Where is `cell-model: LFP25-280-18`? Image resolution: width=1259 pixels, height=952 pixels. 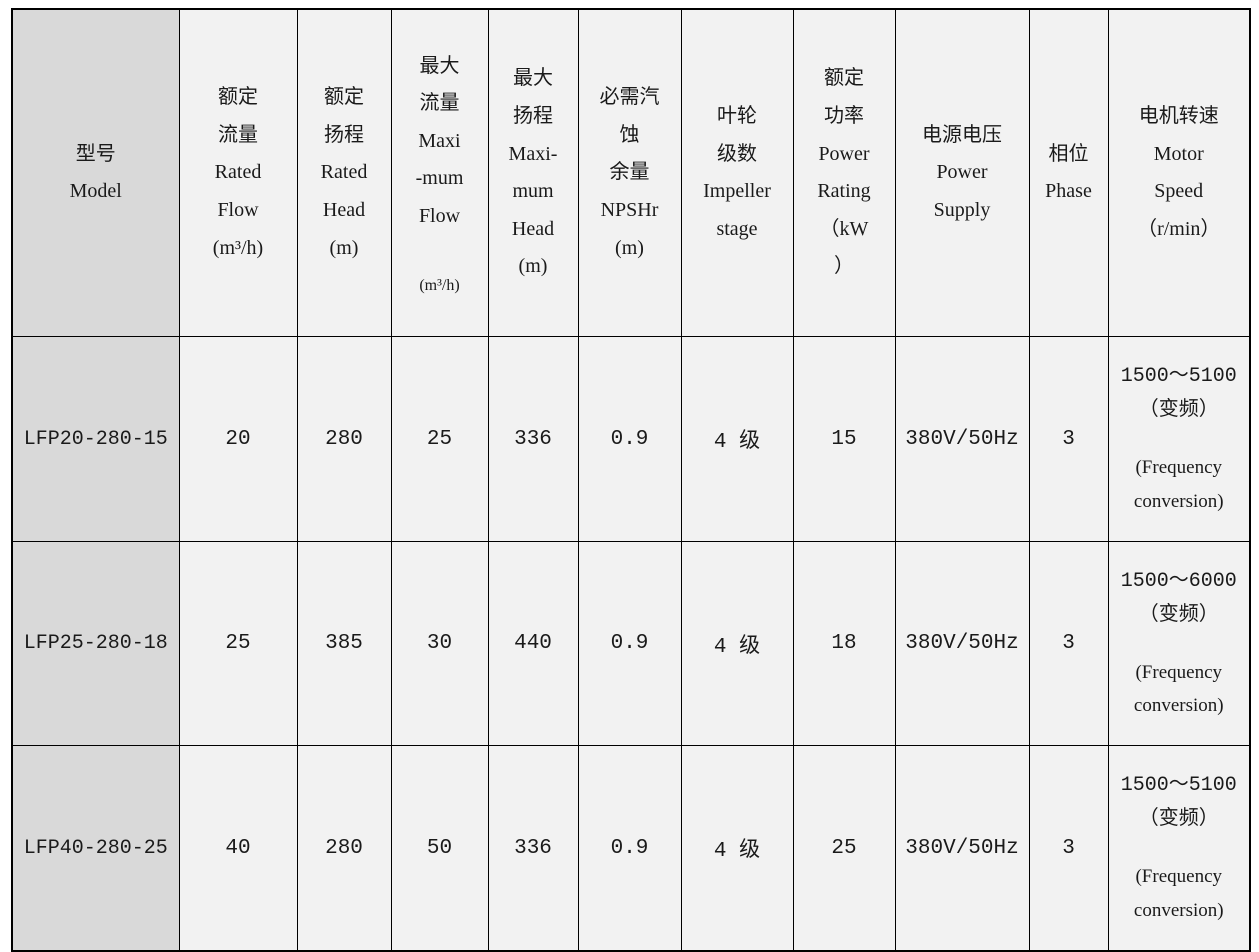
cell-model: LFP25-280-18 is located at coordinates (95, 643).